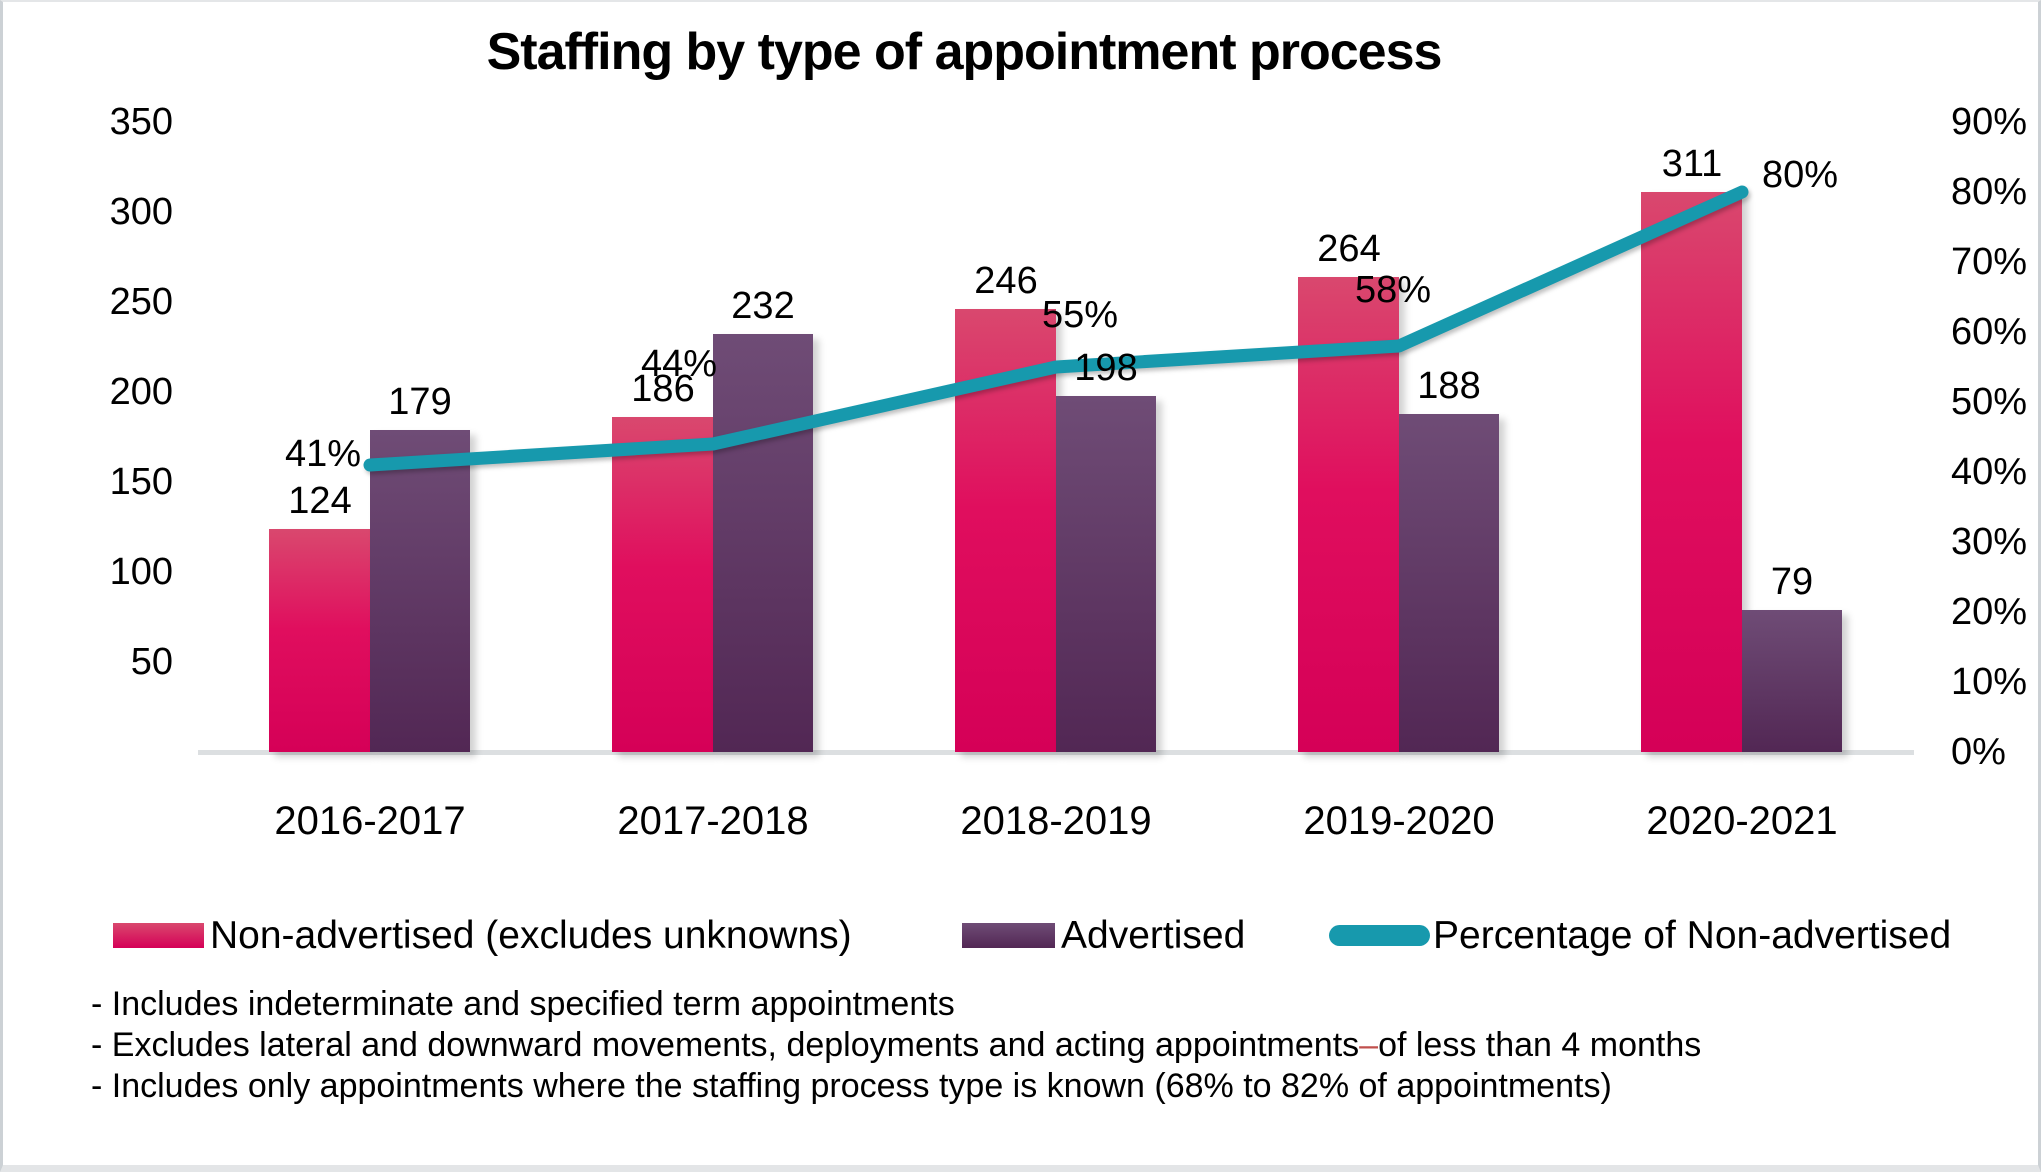 The height and width of the screenshot is (1172, 2041). Describe the element at coordinates (1989, 472) in the screenshot. I see `right-axis-tick: 40%` at that location.